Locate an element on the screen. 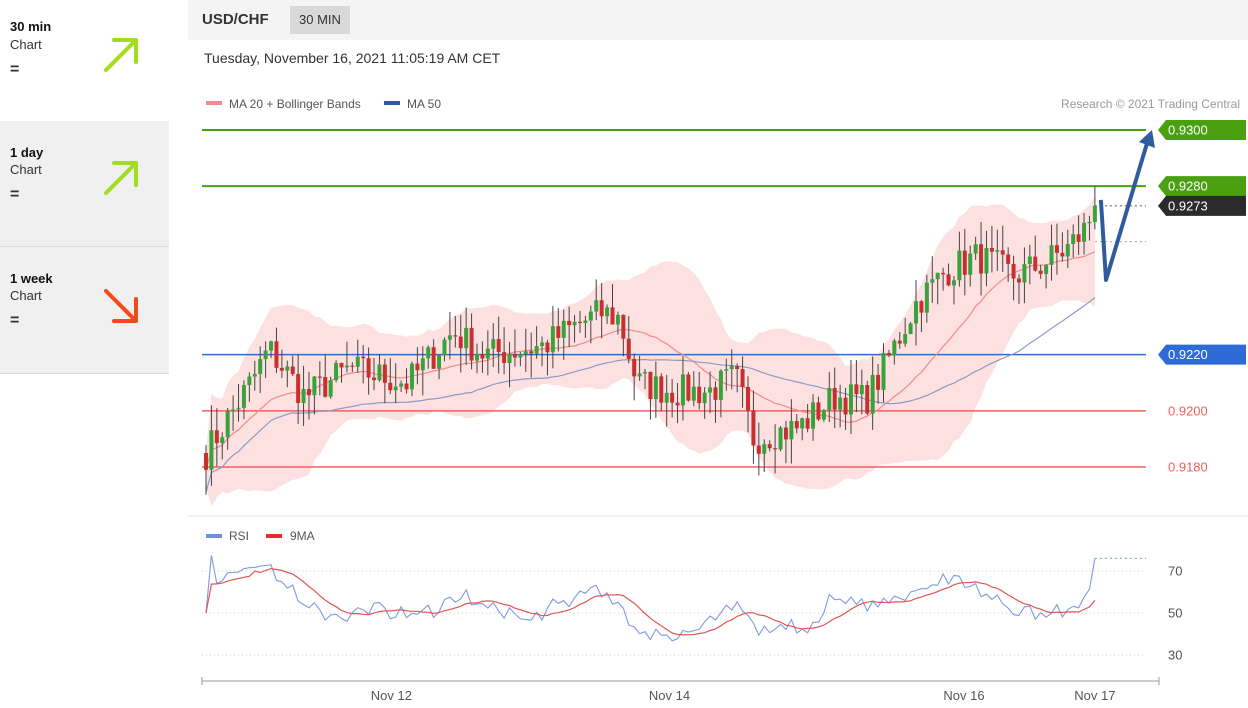 The height and width of the screenshot is (708, 1248). copyright-text: Research © 2021 Trading Central is located at coordinates (1150, 104).